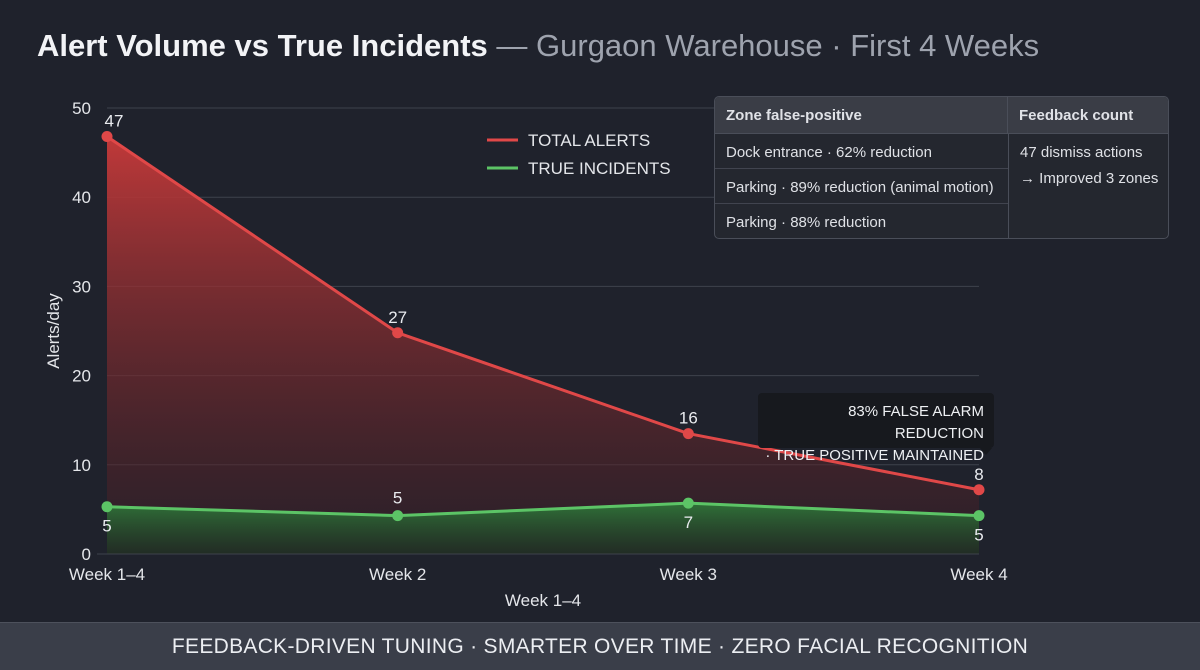 Image resolution: width=1200 pixels, height=670 pixels. What do you see at coordinates (806, 222) in the screenshot?
I see `table-row: Parking · 88% reduction` at bounding box center [806, 222].